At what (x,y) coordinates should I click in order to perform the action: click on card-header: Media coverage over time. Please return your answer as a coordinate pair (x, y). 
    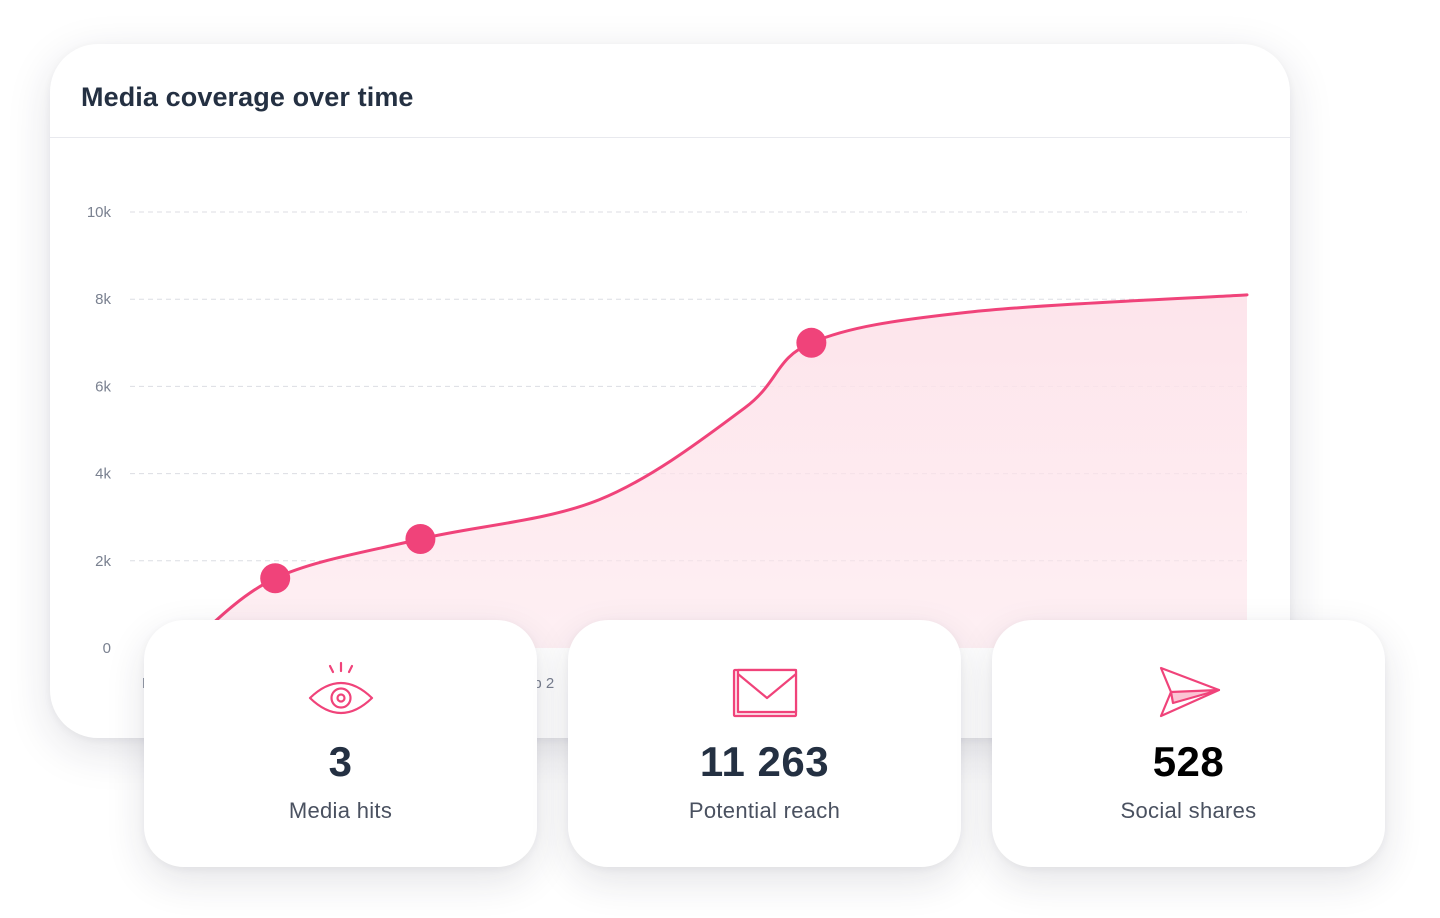
    Looking at the image, I should click on (670, 91).